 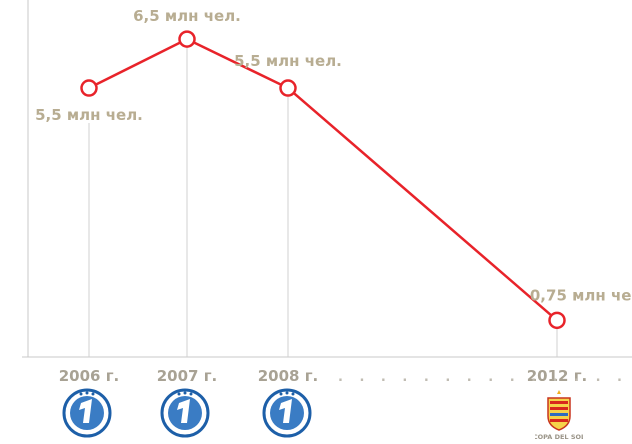 I want to click on first-channel-cup-logo-2008, so click(x=287, y=413).